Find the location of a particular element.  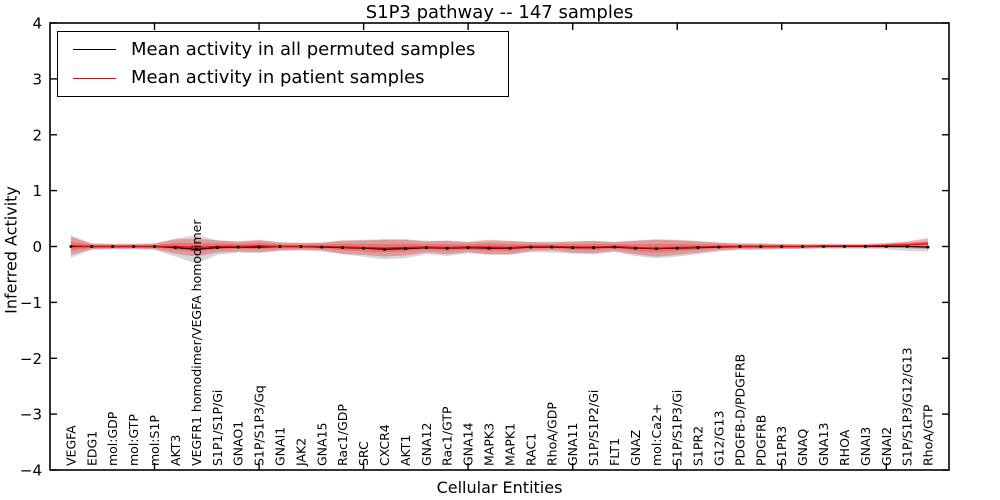

x-tick-label: RHOA is located at coordinates (844, 447).